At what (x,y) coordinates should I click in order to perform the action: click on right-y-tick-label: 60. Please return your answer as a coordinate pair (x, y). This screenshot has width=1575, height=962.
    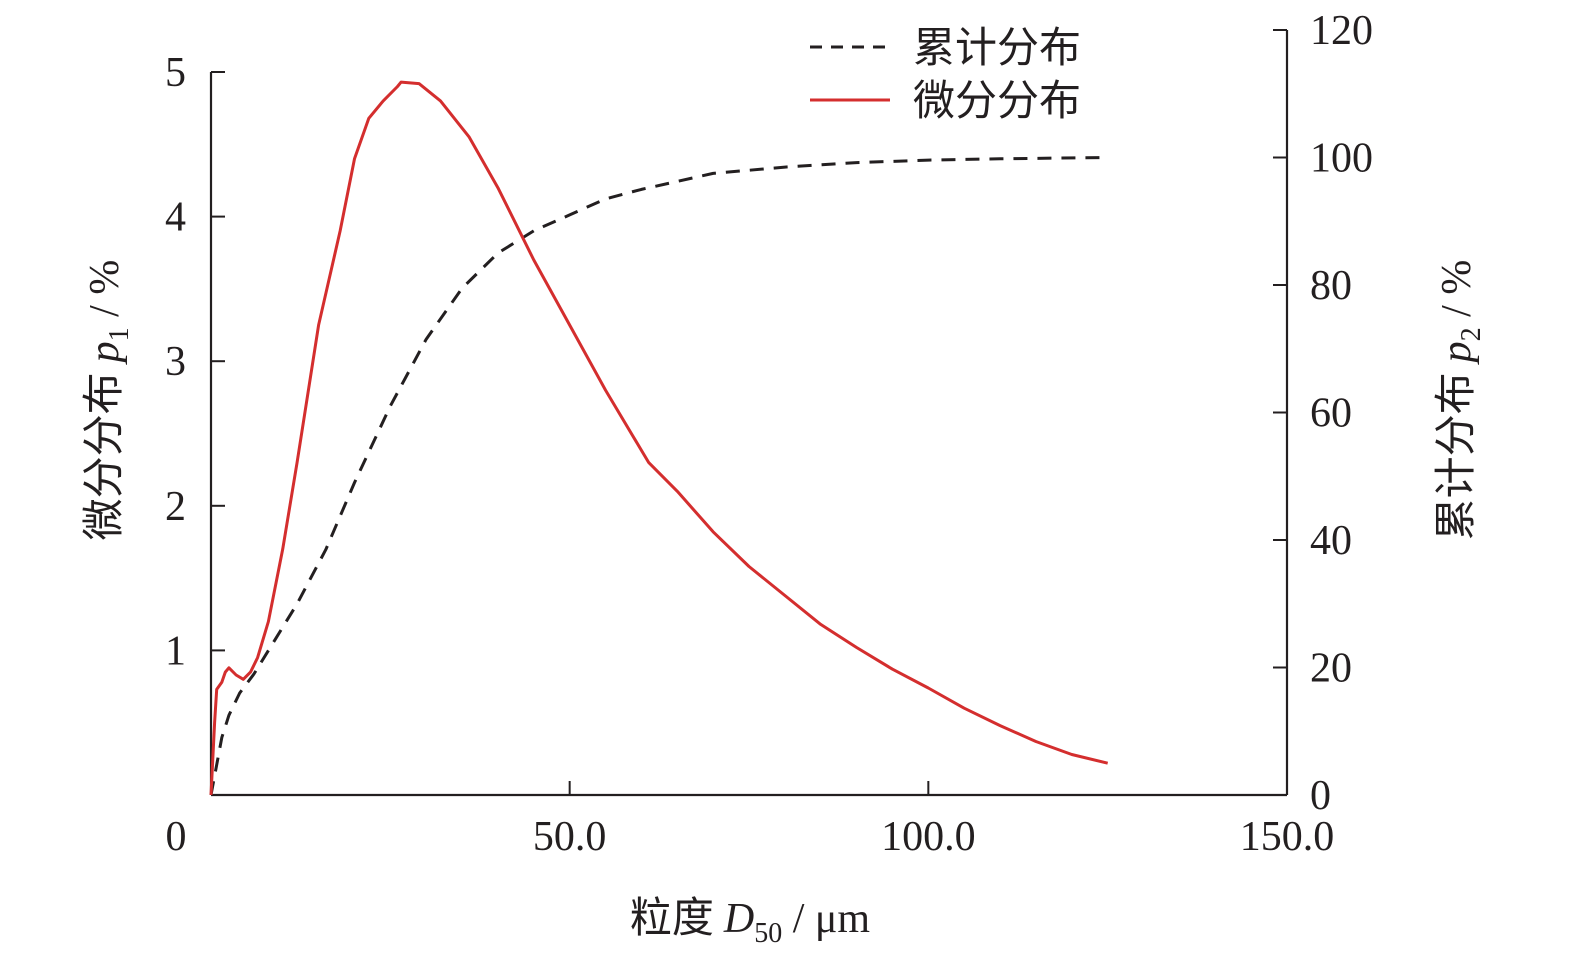
    Looking at the image, I should click on (1331, 414).